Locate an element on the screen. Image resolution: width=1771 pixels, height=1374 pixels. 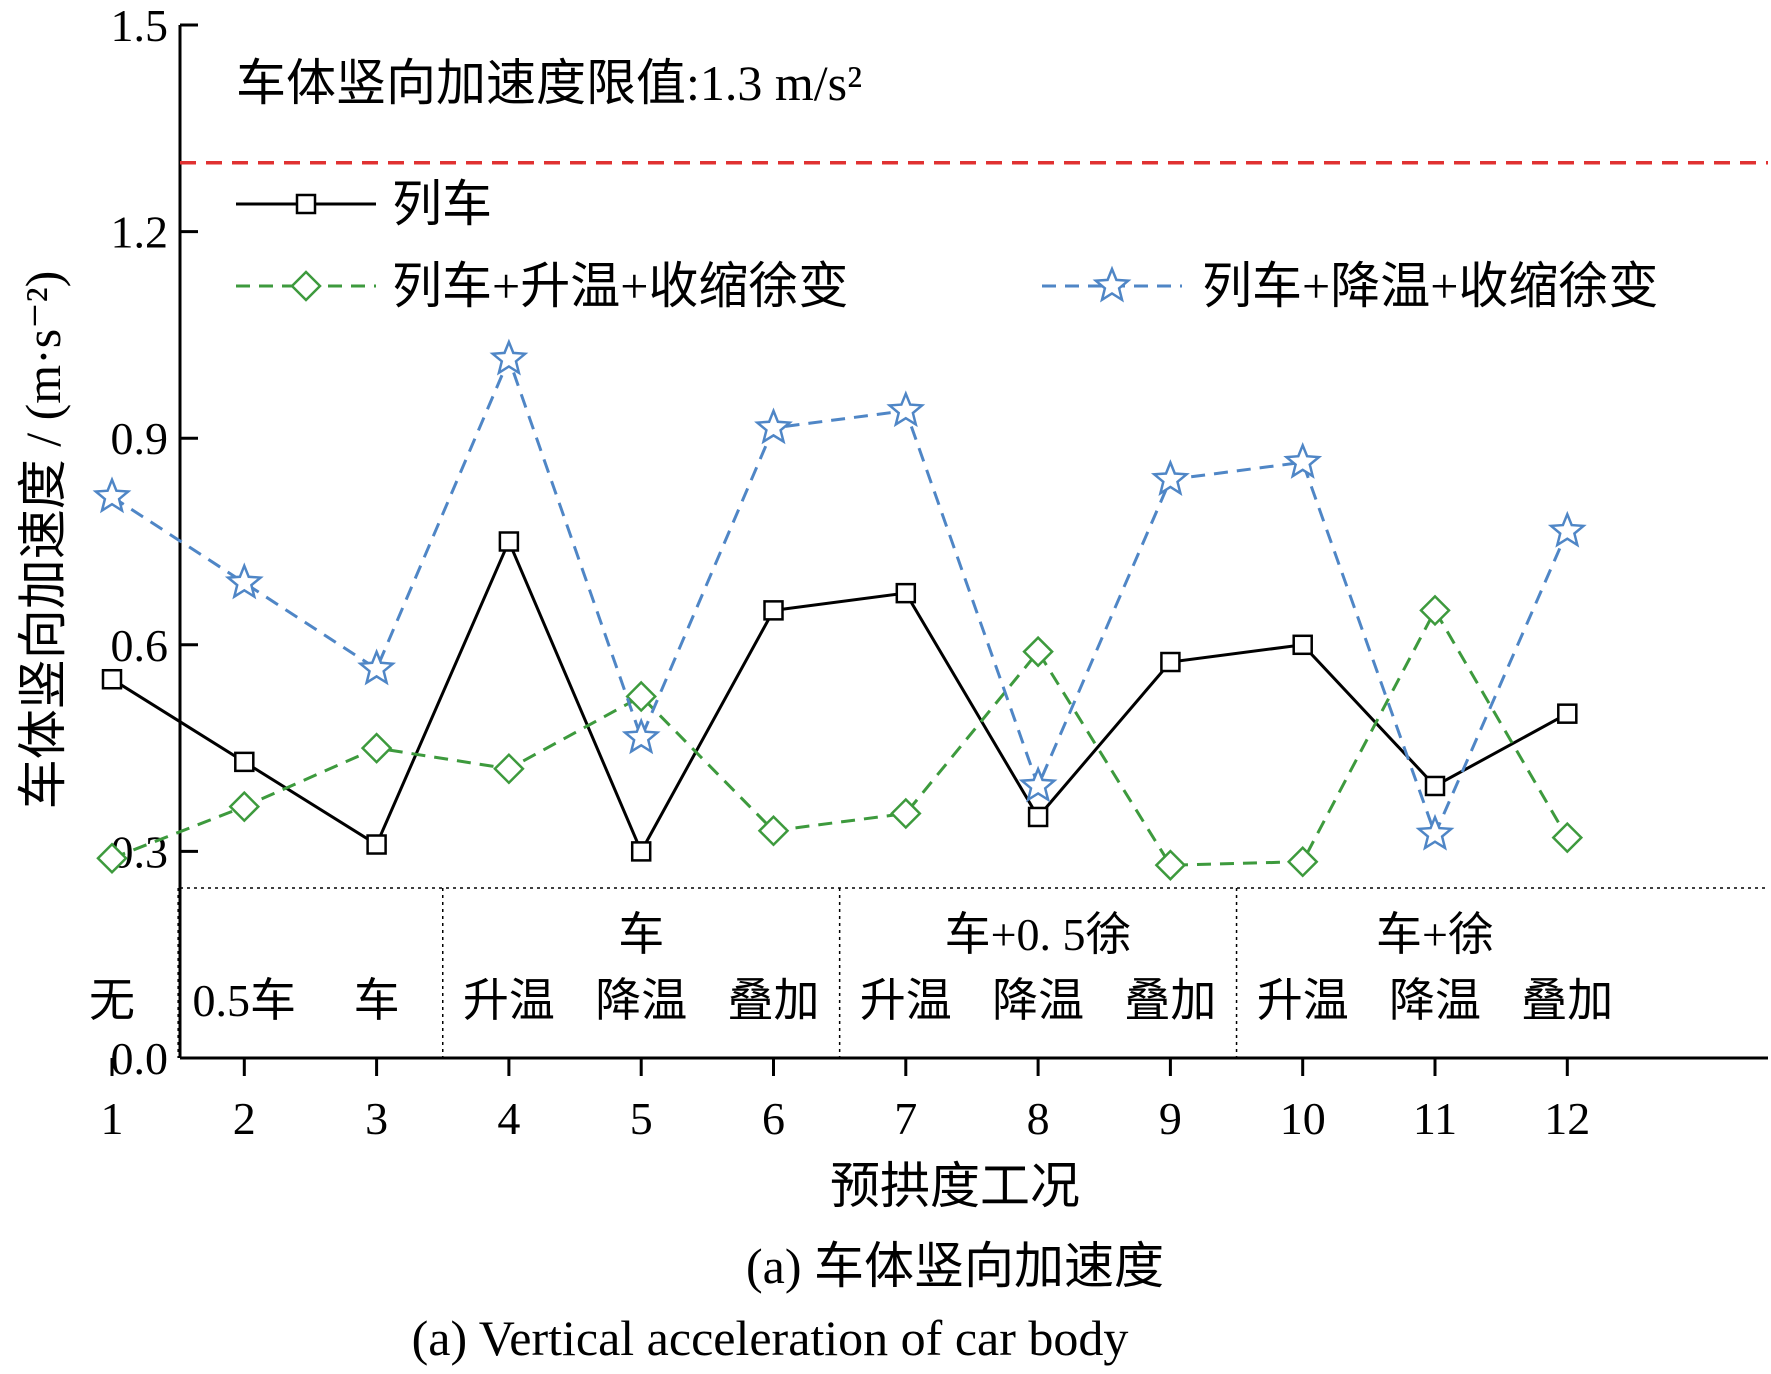
y-tick-label: 0.9 is located at coordinates (140, 438).